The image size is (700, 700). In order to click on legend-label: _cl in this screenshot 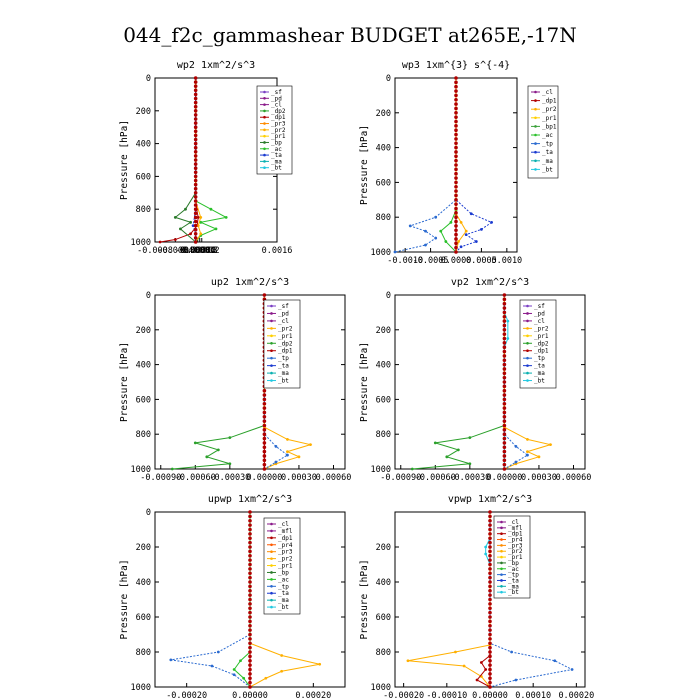, I will do `click(539, 321)`.